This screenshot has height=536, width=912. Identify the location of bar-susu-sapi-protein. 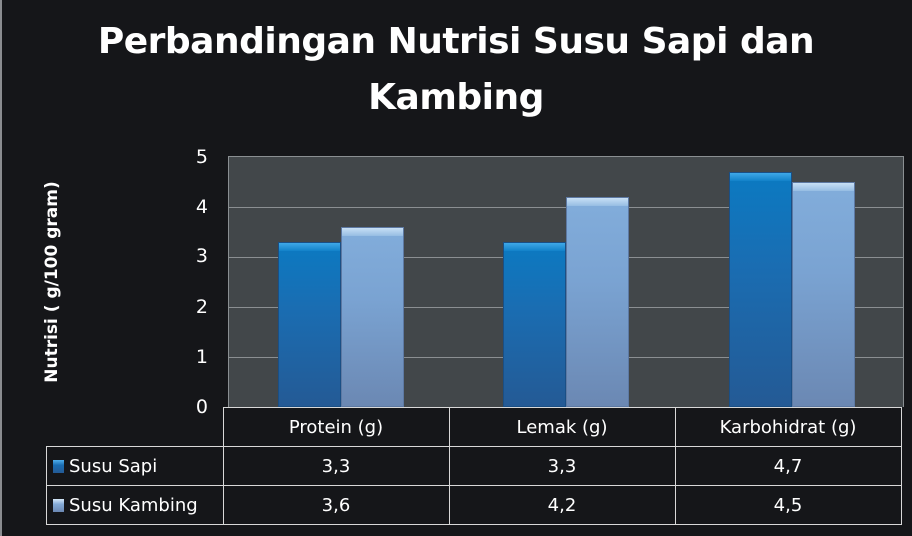
(309, 324).